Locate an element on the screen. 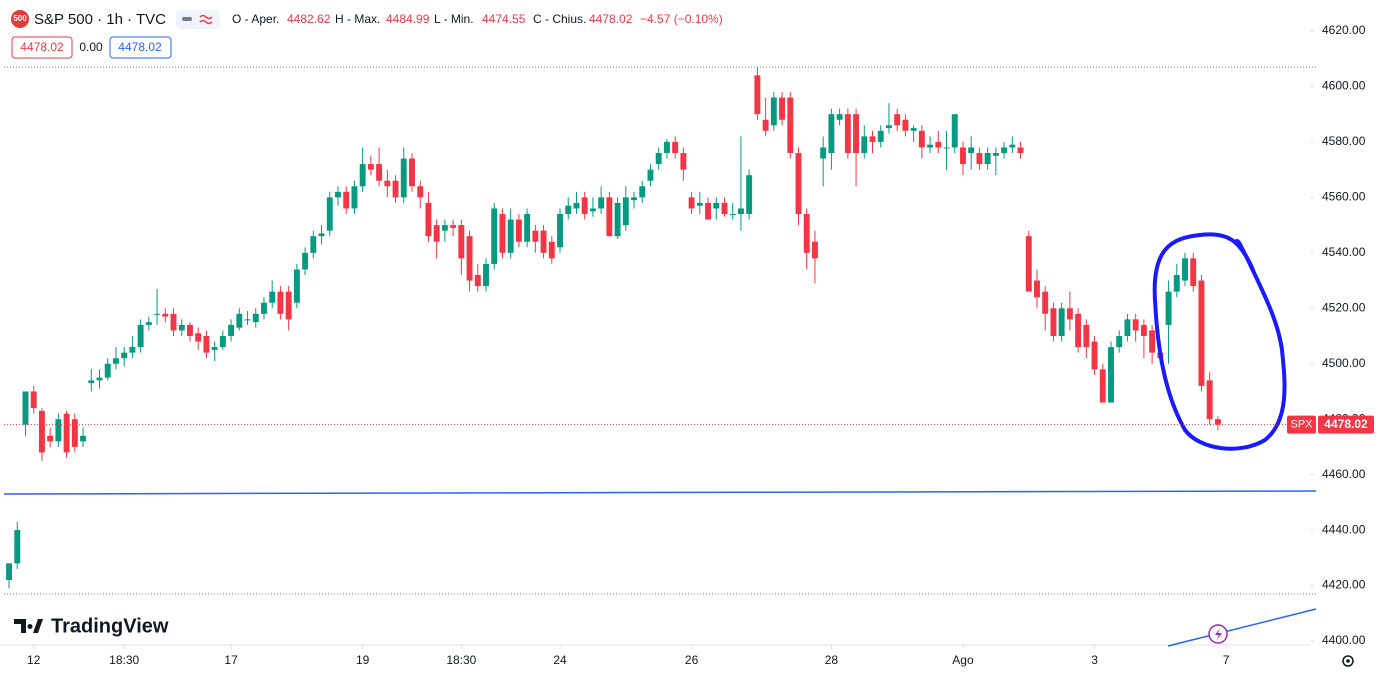  x-tick-label: 7 is located at coordinates (1226, 660).